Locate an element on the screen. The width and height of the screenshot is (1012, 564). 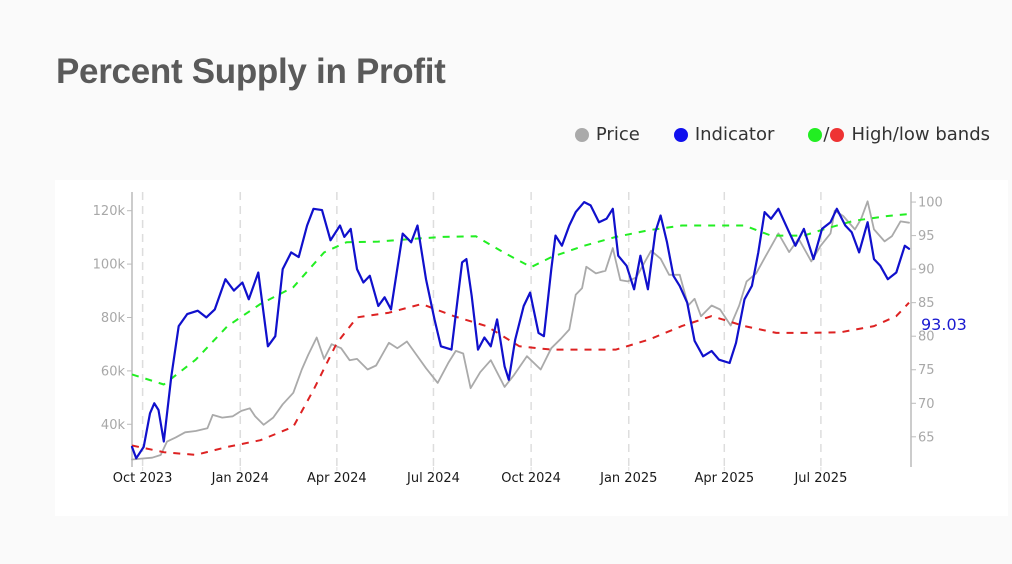
x-tick-label: Oct 2024 is located at coordinates (531, 478).